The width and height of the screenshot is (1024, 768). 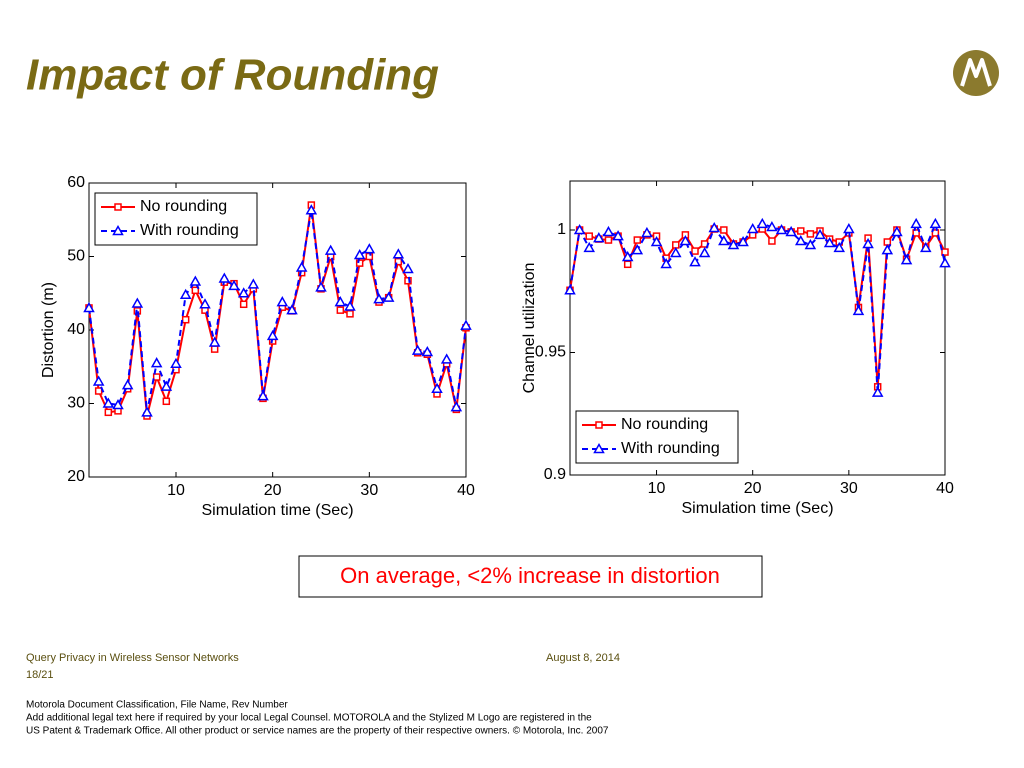 What do you see at coordinates (232, 75) in the screenshot?
I see `slide-title: Impact of Rounding` at bounding box center [232, 75].